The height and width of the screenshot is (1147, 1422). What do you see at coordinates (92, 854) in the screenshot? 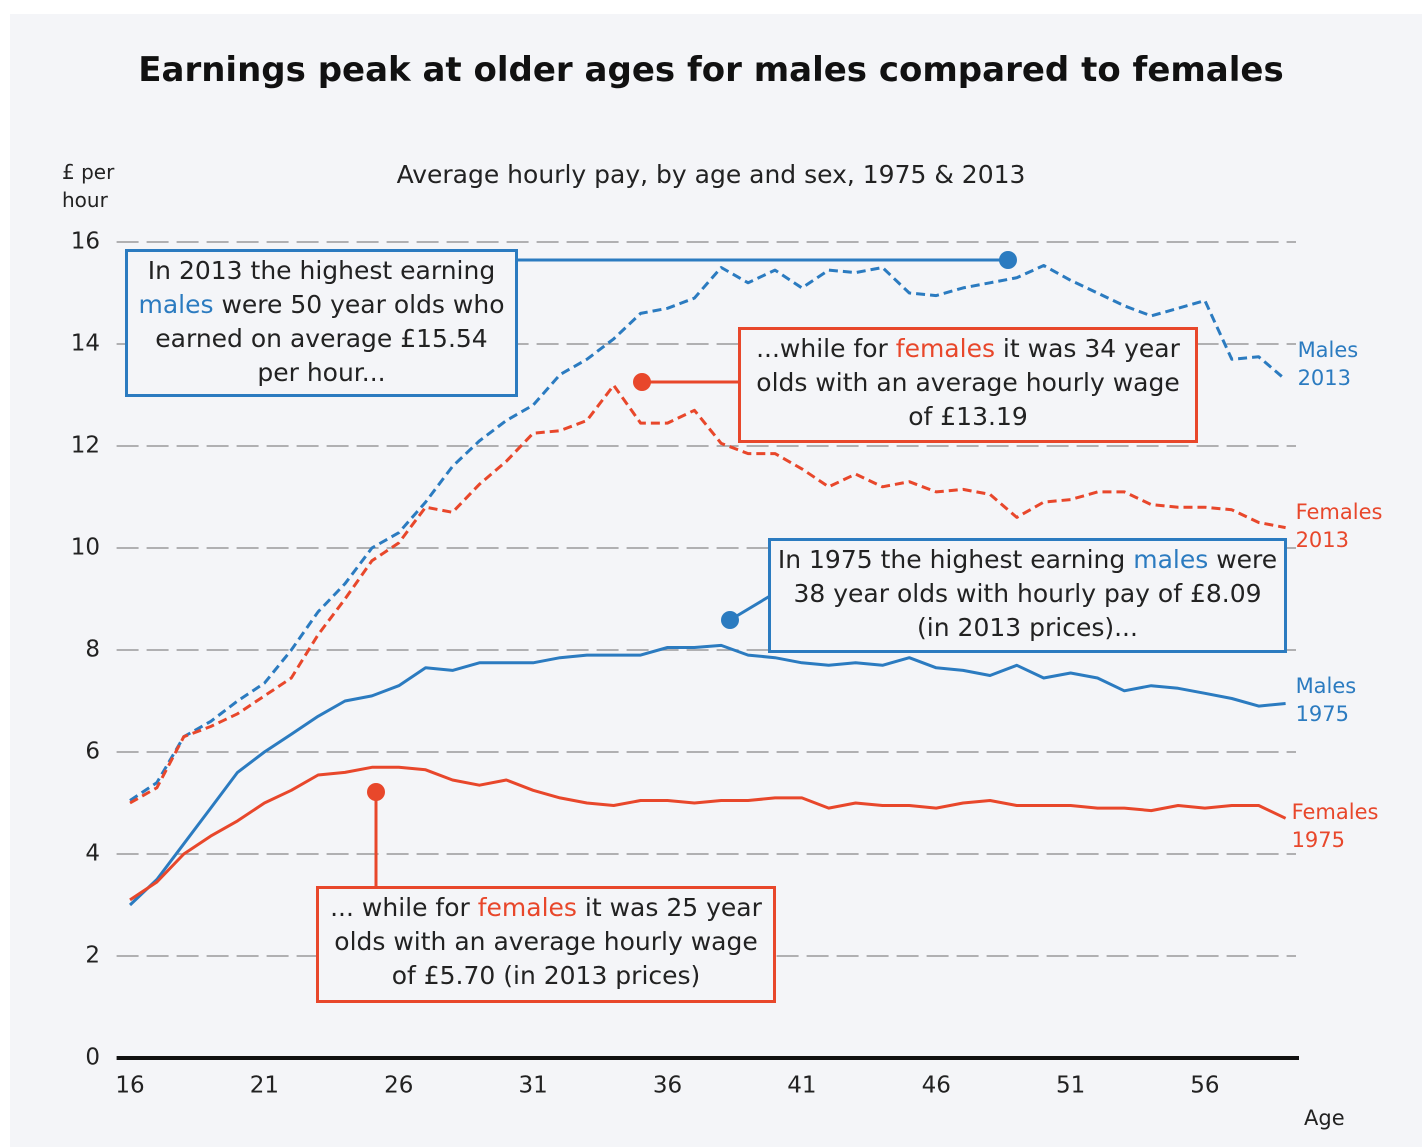
I see `y-tick-label: 4` at bounding box center [92, 854].